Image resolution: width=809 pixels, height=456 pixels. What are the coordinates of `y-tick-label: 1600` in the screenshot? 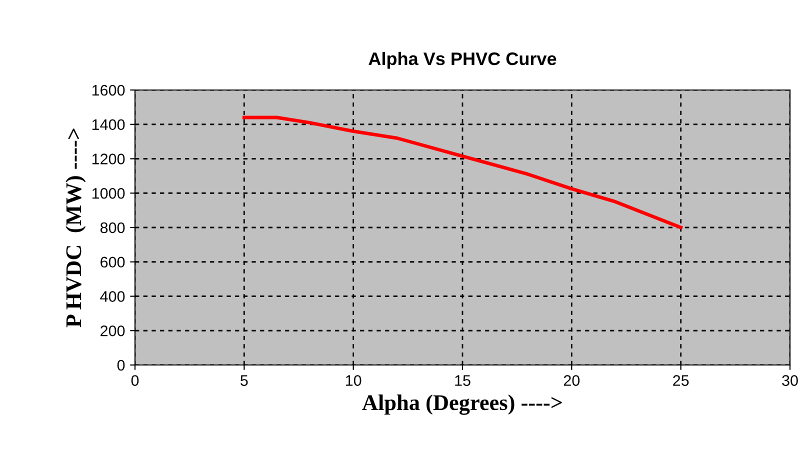 It's located at (108, 90).